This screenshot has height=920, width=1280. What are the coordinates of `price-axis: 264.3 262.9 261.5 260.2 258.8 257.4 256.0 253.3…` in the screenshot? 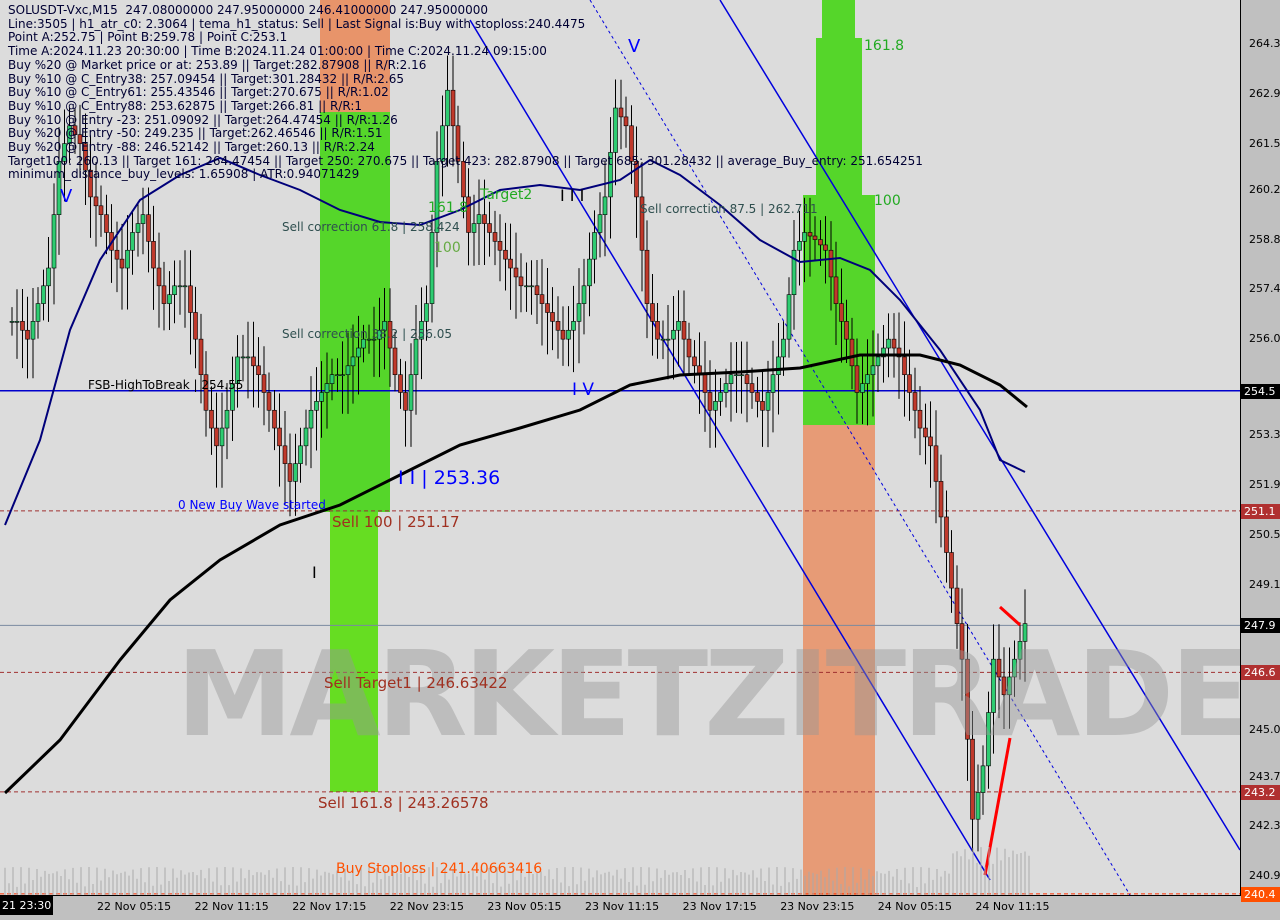 It's located at (1260, 460).